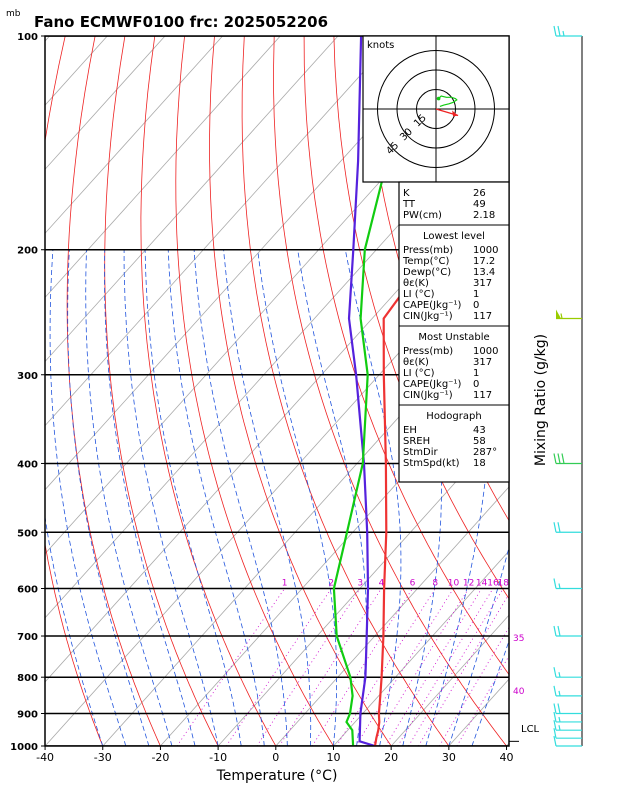 The height and width of the screenshot is (800, 618). Describe the element at coordinates (275, 757) in the screenshot. I see `temperature-tick-label: 0` at that location.